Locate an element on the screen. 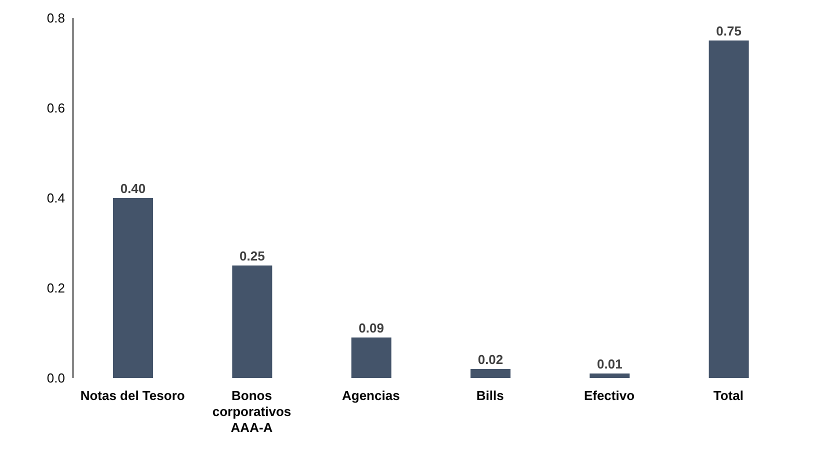 This screenshot has height=457, width=818. x-tick-label: Agencias is located at coordinates (371, 395).